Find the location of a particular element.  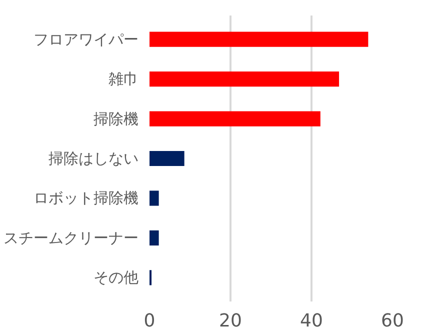

y-tick-label: フロアワイパー is located at coordinates (86, 39).